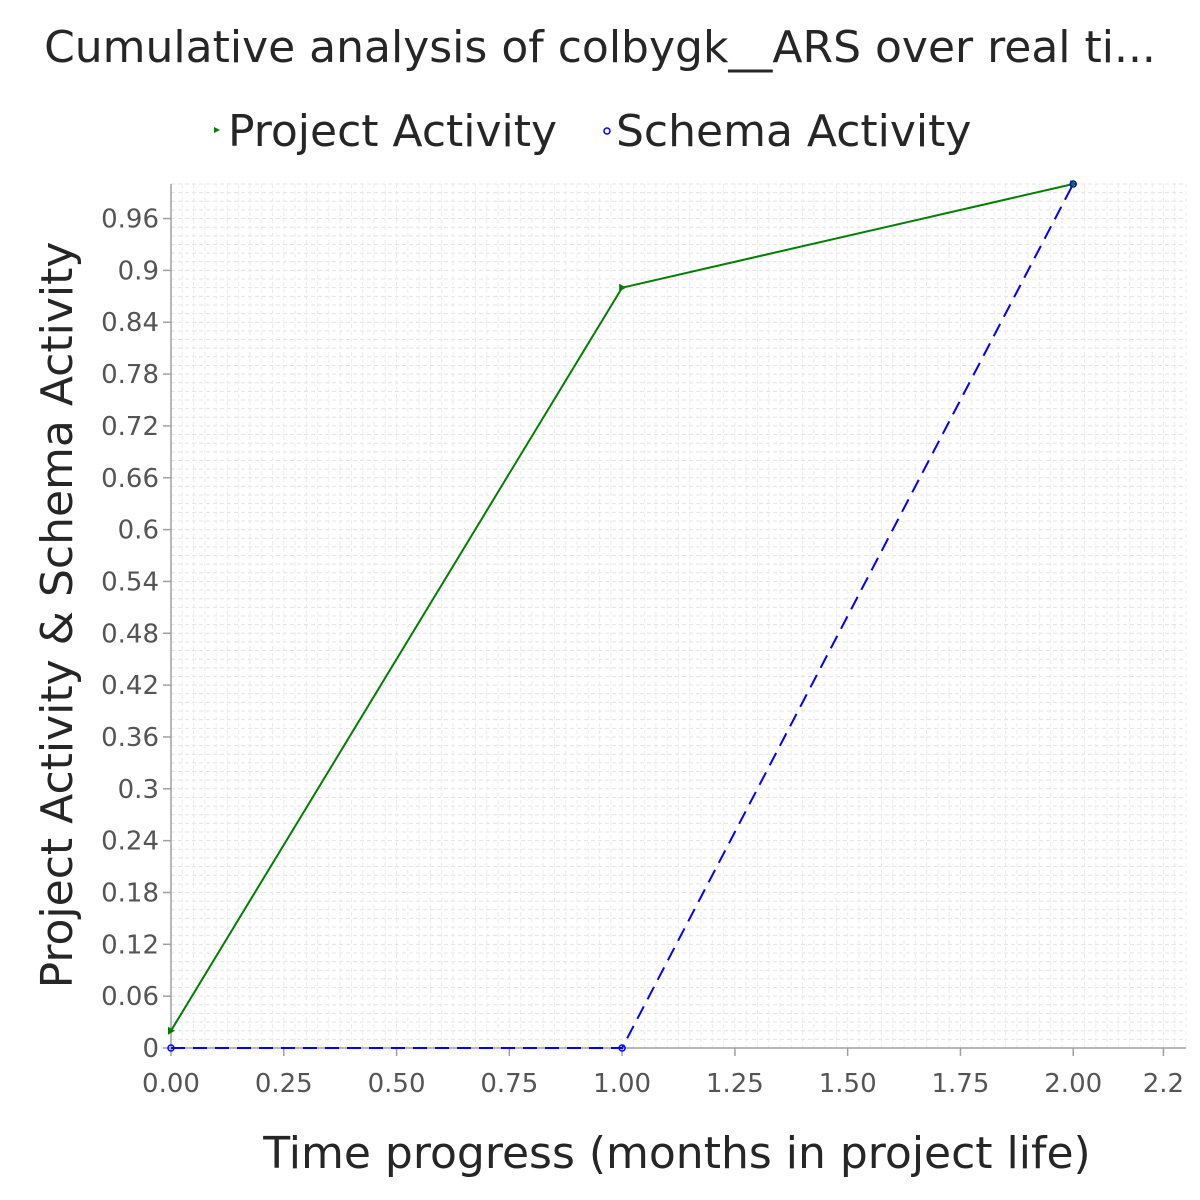  I want to click on legend: Project Activity Schema Activity, so click(592, 131).